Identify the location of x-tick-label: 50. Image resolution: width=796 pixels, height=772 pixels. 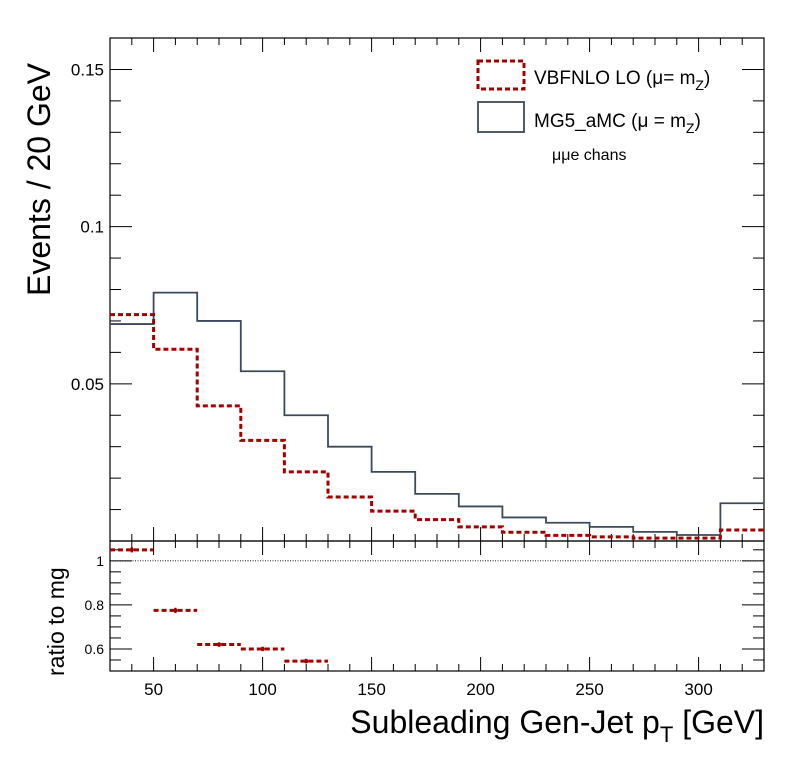
(153, 689).